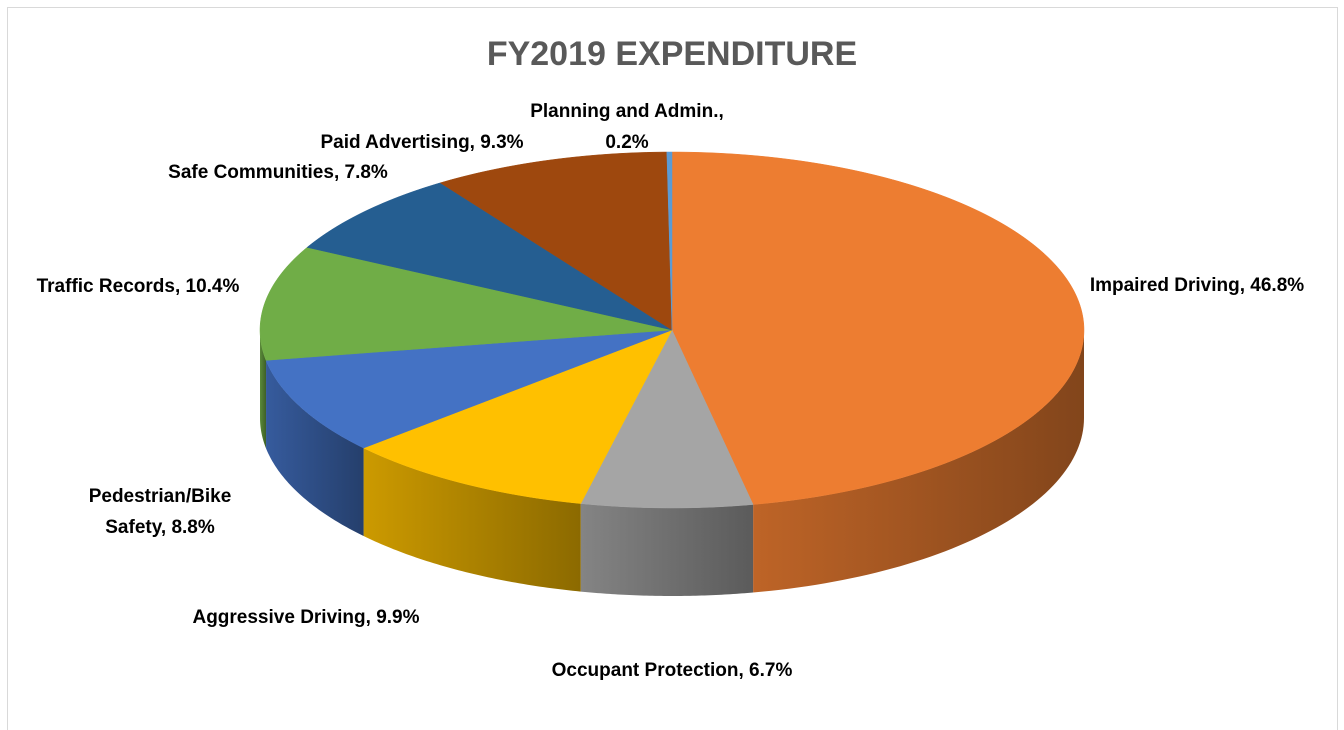 The image size is (1344, 730). I want to click on label-value: 9.3%, so click(502, 142).